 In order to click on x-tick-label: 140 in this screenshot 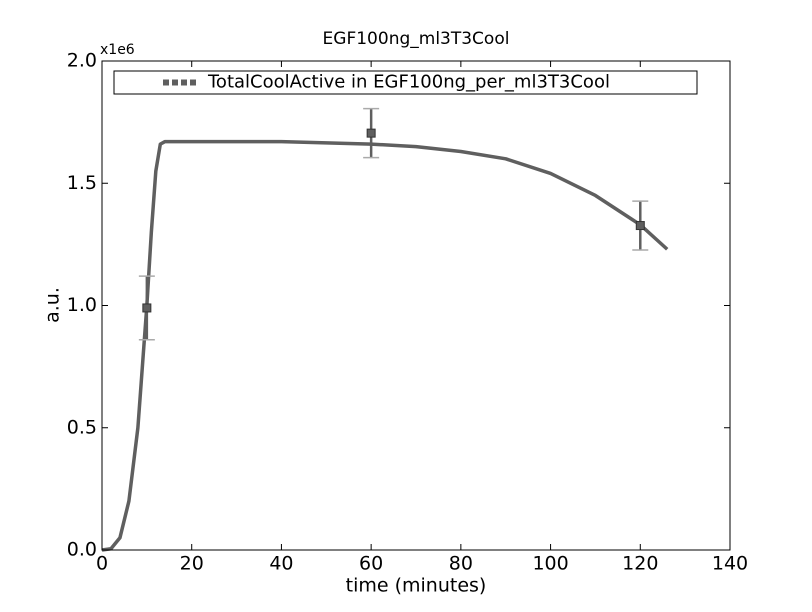, I will do `click(730, 564)`.